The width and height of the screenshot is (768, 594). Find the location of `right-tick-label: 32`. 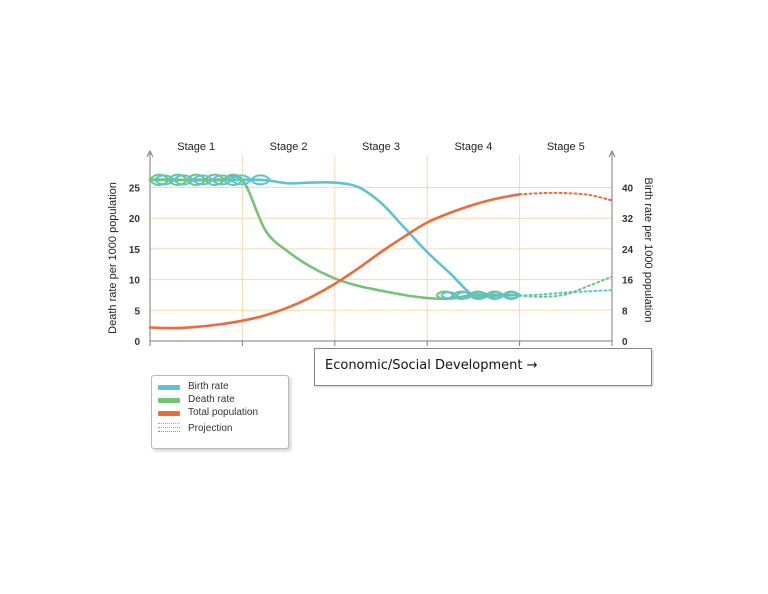

right-tick-label: 32 is located at coordinates (628, 219).